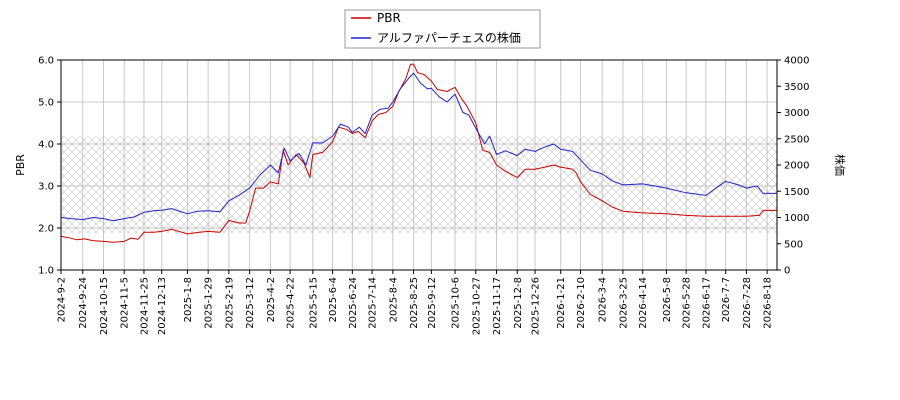 This screenshot has height=400, width=900. What do you see at coordinates (144, 306) in the screenshot?
I see `x-tick-label: 2024-11-25` at bounding box center [144, 306].